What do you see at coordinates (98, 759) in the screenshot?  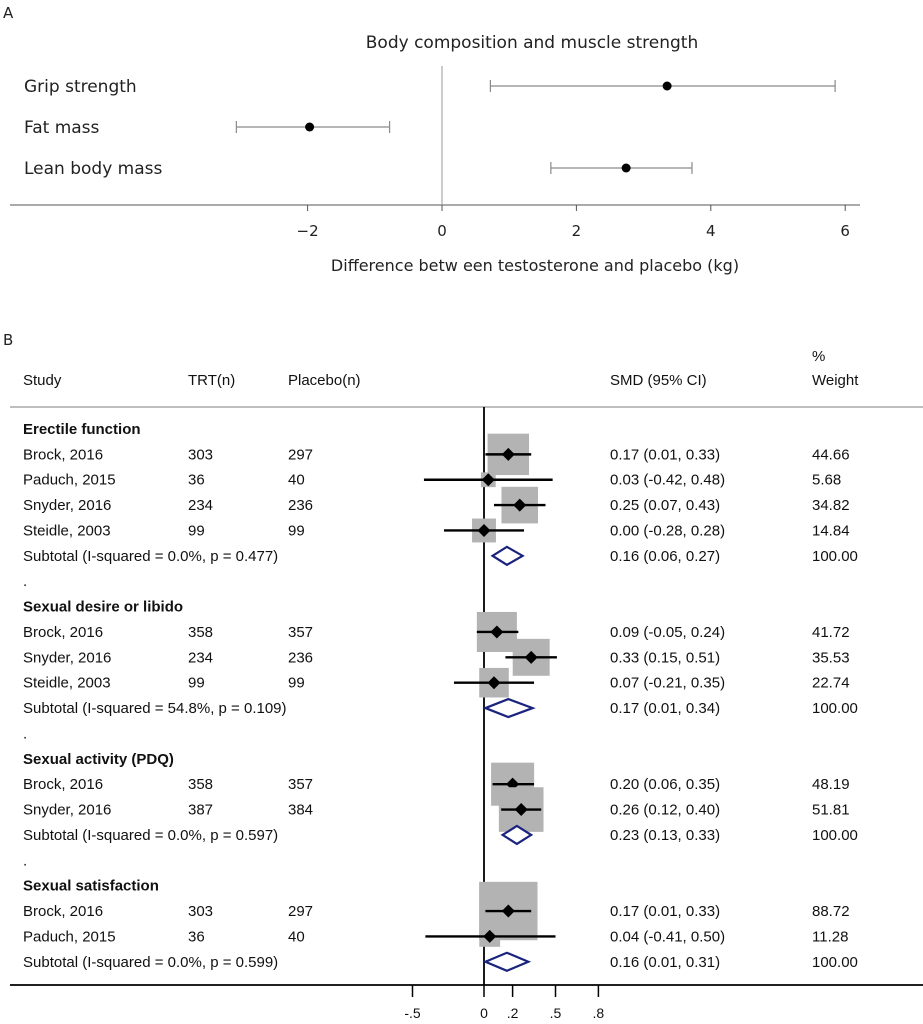 I see `group-heading: Sexual activity (PDQ)` at bounding box center [98, 759].